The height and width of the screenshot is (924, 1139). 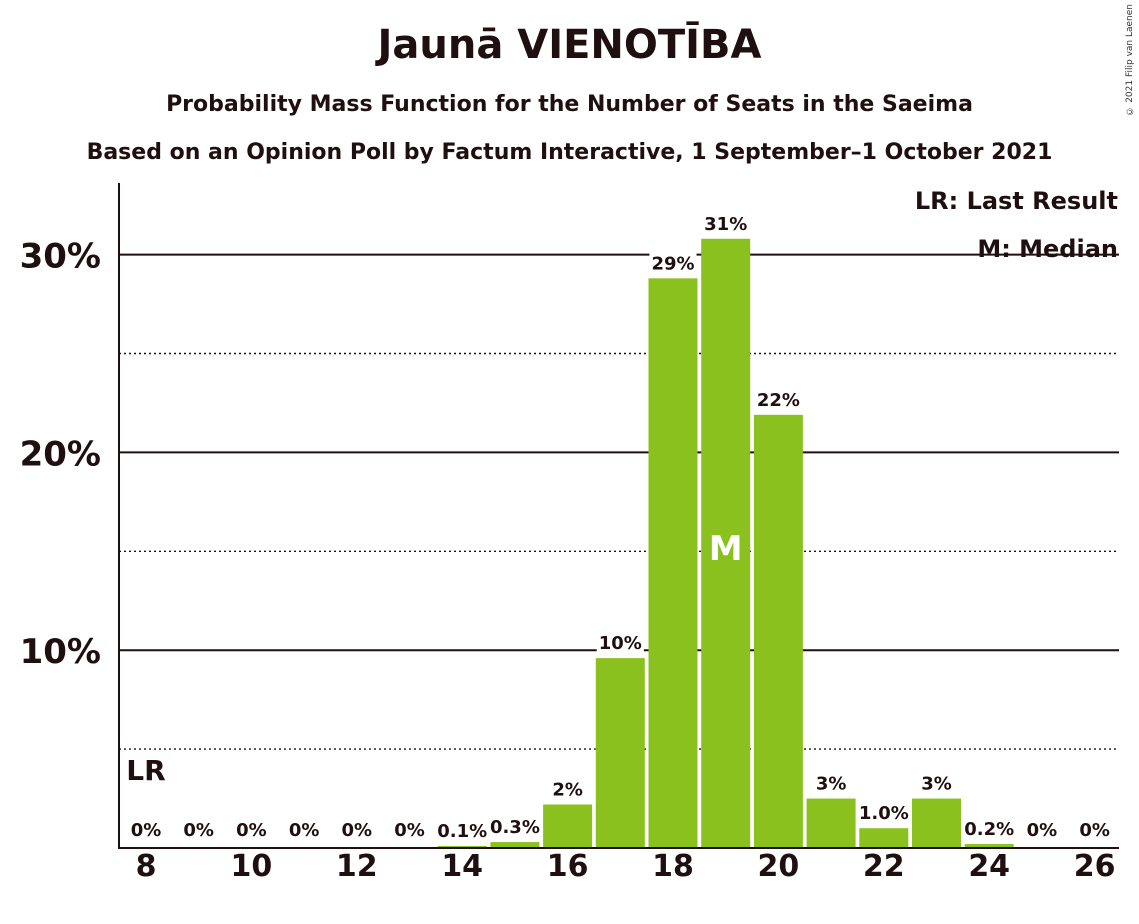 What do you see at coordinates (60, 257) in the screenshot?
I see `y-tick-label: 30%` at bounding box center [60, 257].